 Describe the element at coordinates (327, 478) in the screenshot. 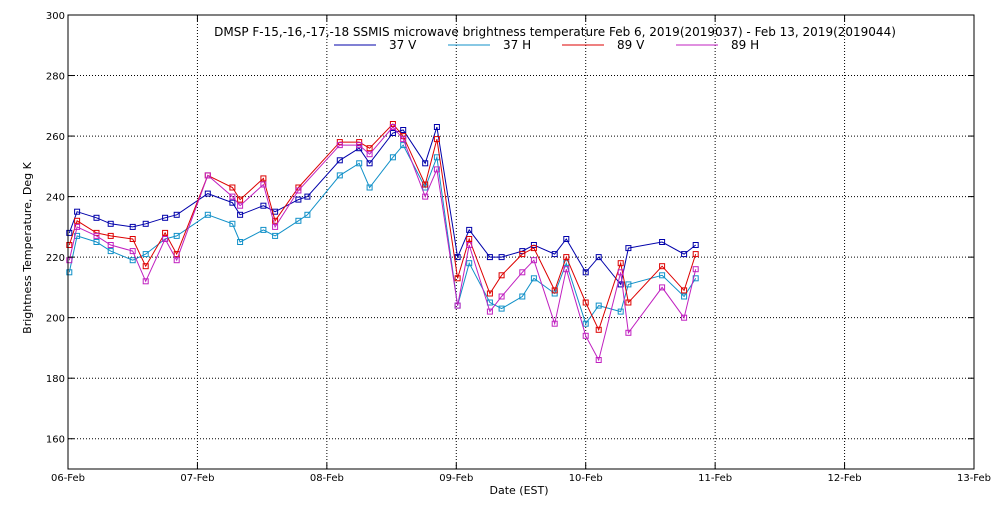

I see `x-tick-label: 08-Feb` at that location.